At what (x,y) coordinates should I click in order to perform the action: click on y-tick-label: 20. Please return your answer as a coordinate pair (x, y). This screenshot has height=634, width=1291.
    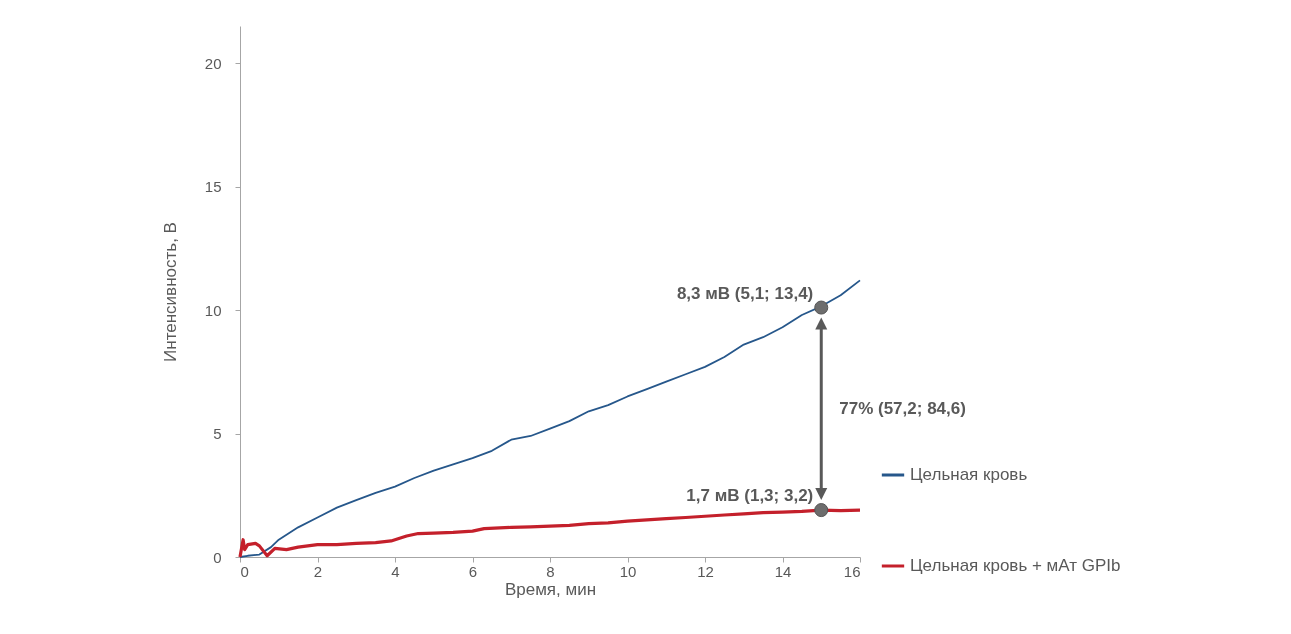
    Looking at the image, I should click on (213, 63).